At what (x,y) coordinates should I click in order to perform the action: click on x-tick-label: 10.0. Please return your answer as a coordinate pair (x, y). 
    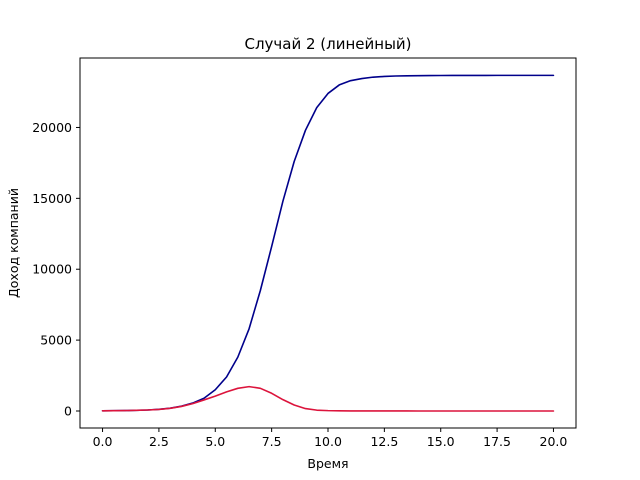
    Looking at the image, I should click on (328, 441).